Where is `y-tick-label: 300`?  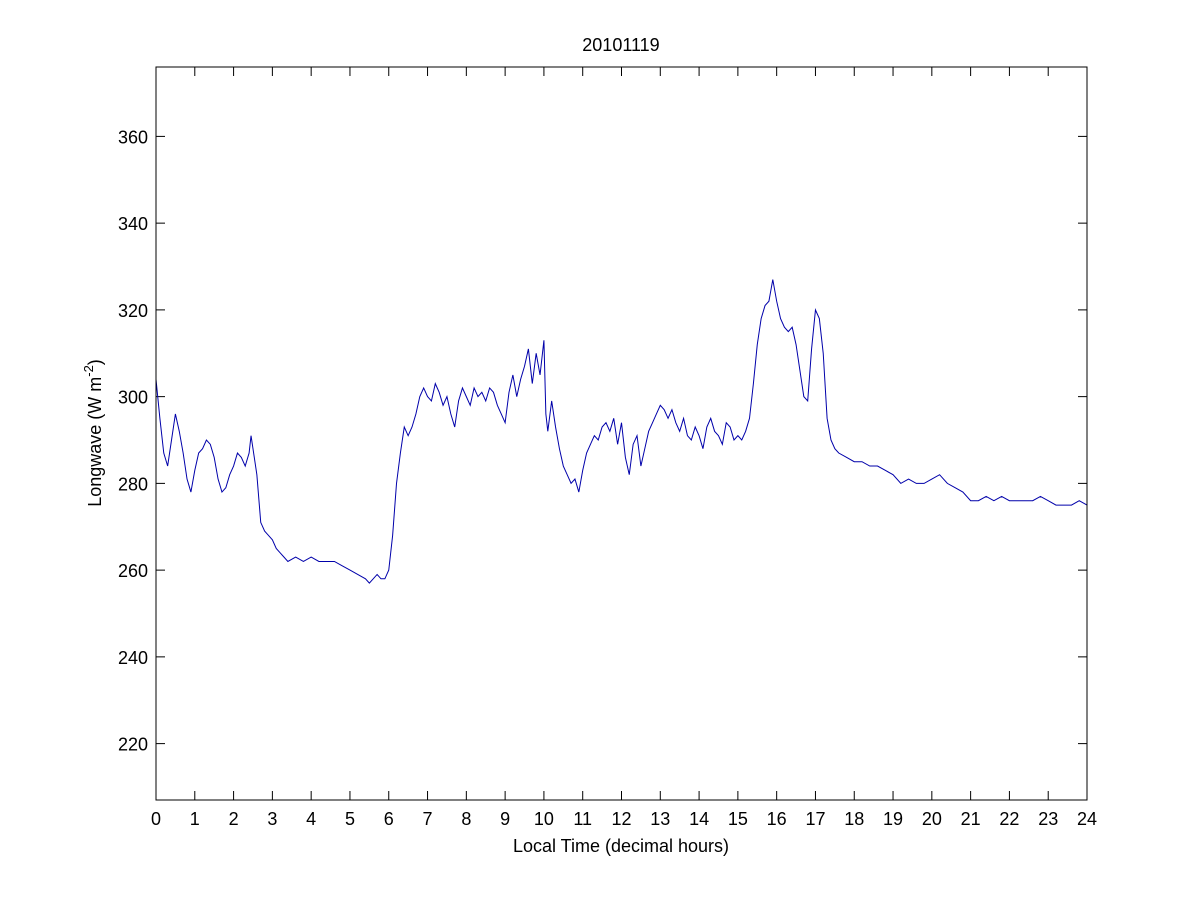 y-tick-label: 300 is located at coordinates (133, 398).